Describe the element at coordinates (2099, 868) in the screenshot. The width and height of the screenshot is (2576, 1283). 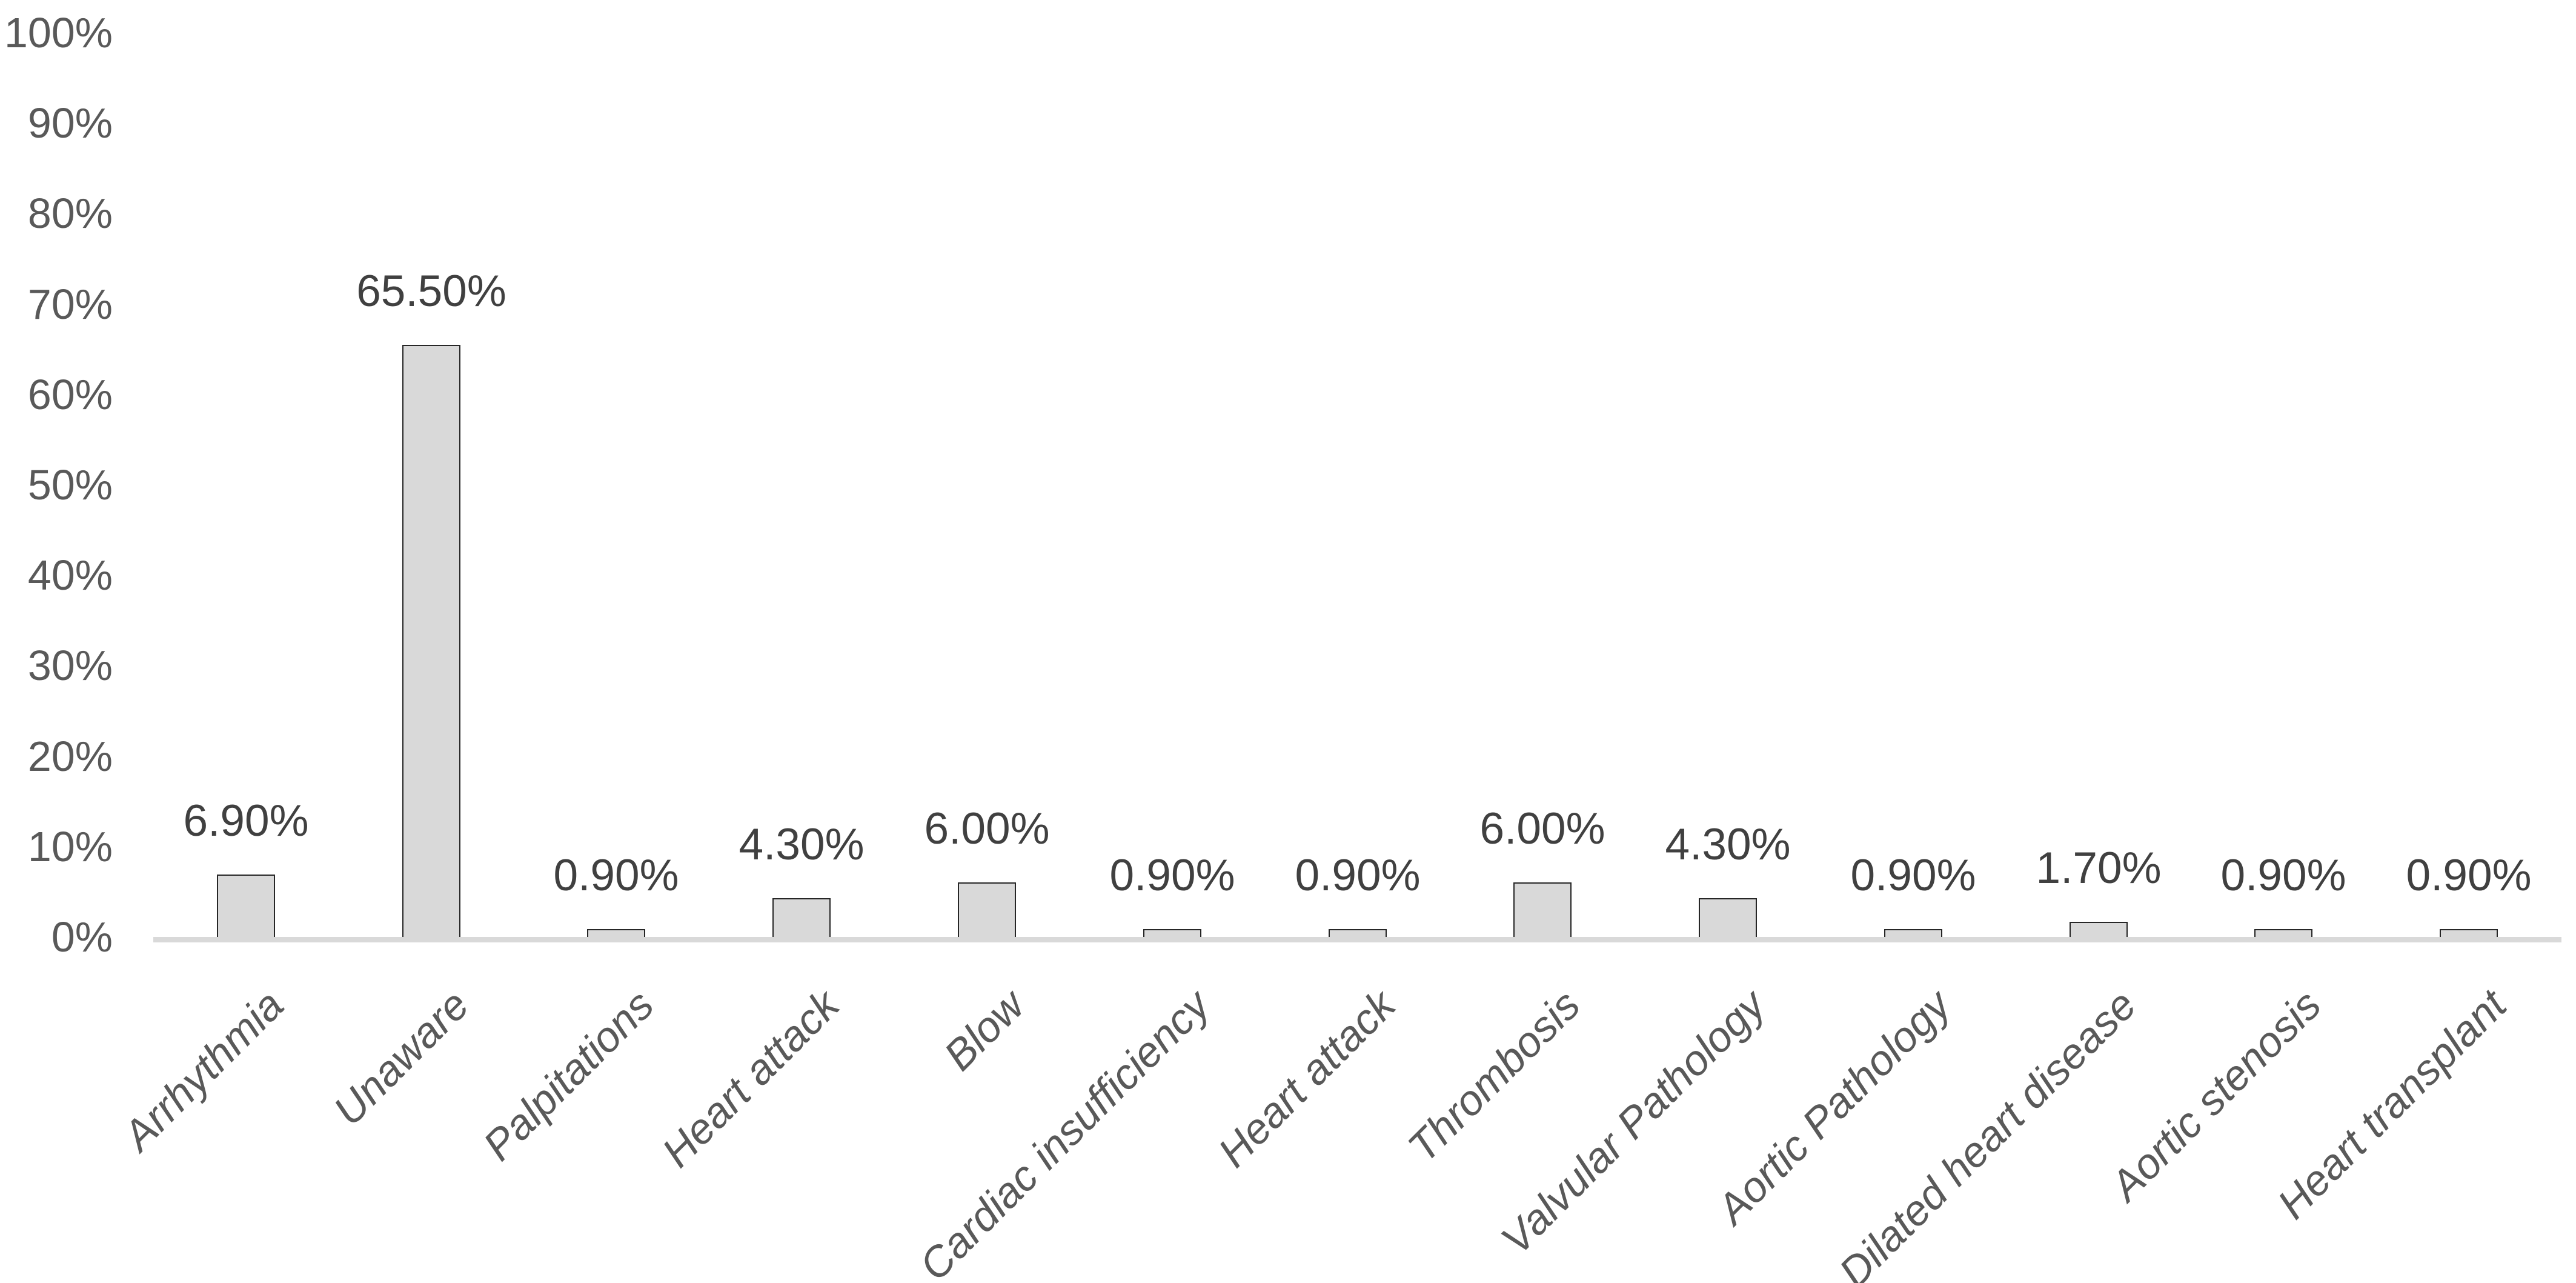
I see `data-label: 1.70%` at that location.